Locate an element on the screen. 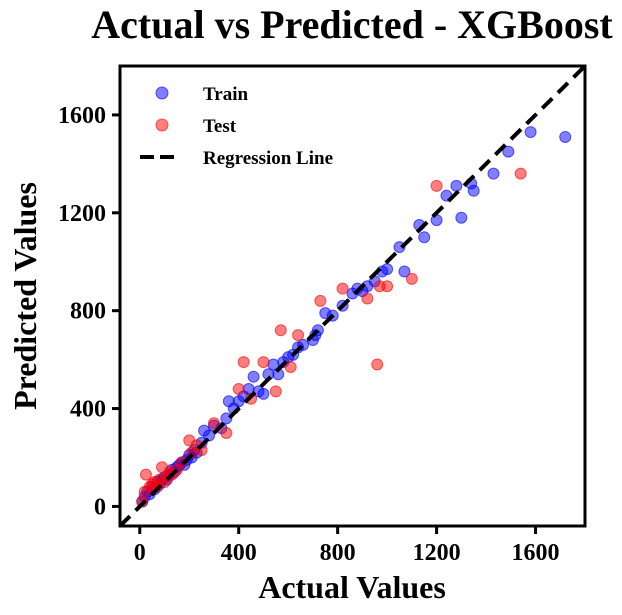  legend-train-label: Train is located at coordinates (225, 94).